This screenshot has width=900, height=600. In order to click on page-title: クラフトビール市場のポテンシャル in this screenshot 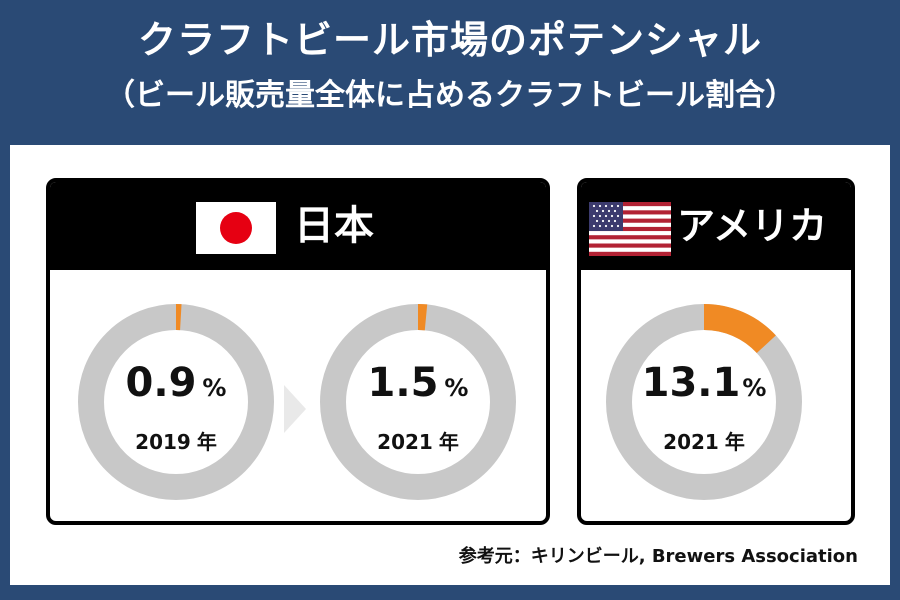, I will do `click(449, 40)`.